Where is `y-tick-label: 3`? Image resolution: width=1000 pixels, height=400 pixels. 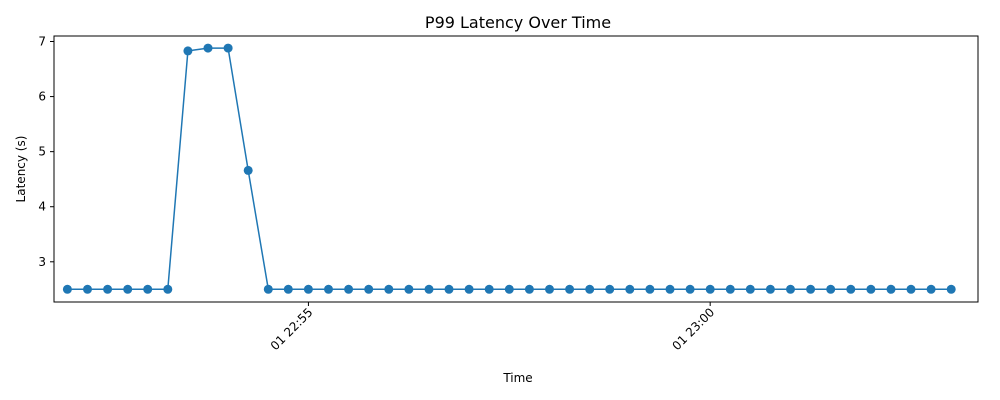 y-tick-label: 3 is located at coordinates (42, 262).